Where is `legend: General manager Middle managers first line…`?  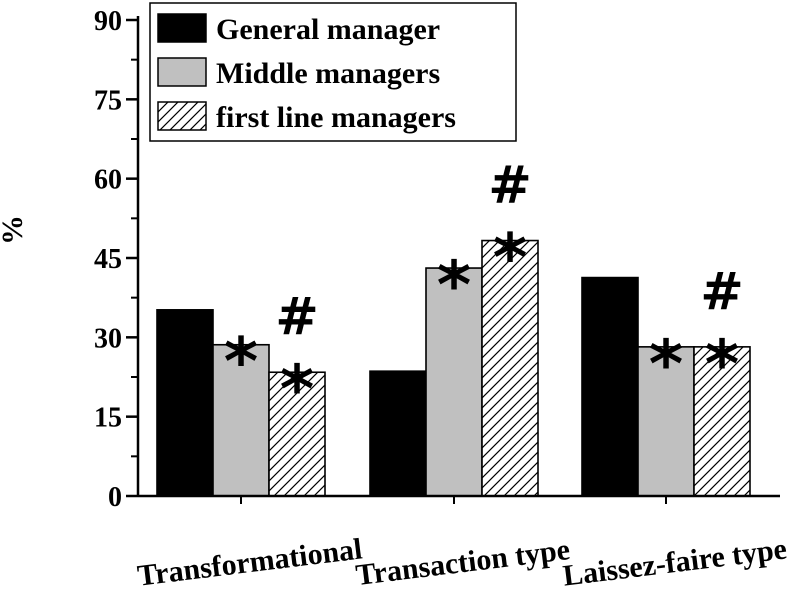
legend: General manager Middle managers first line… is located at coordinates (333, 72).